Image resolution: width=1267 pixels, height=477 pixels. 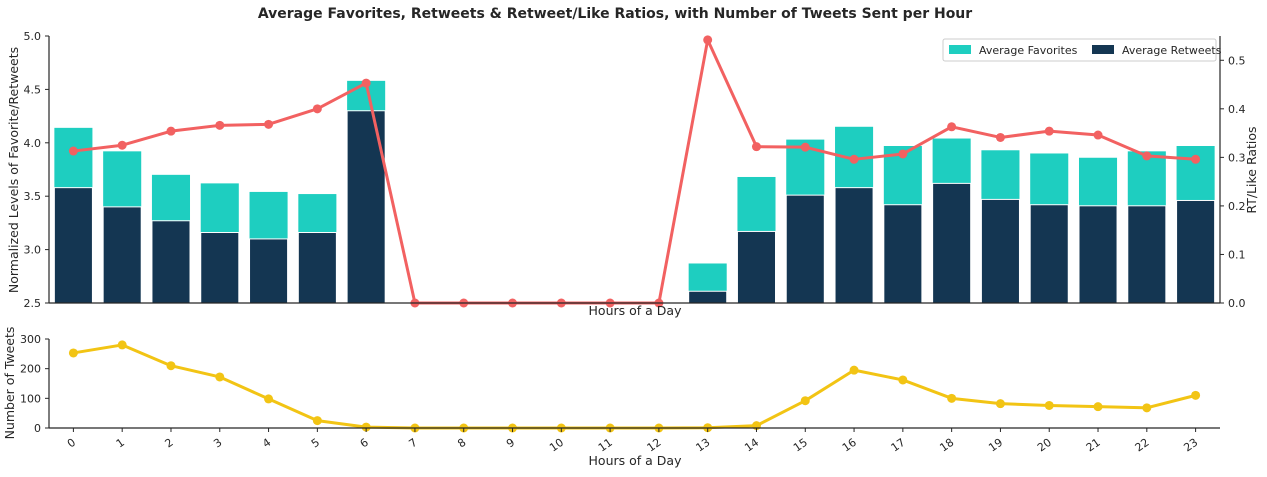 I want to click on top-y-axis-label: Normalized Levels of Favorite/Retweets, so click(x=13, y=170).